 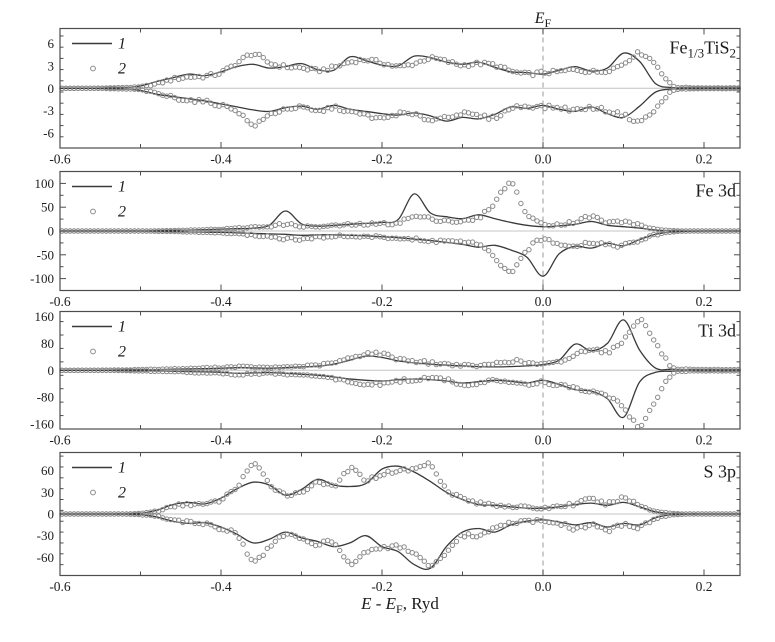 I want to click on y-tick-label: -3, so click(x=48, y=110).